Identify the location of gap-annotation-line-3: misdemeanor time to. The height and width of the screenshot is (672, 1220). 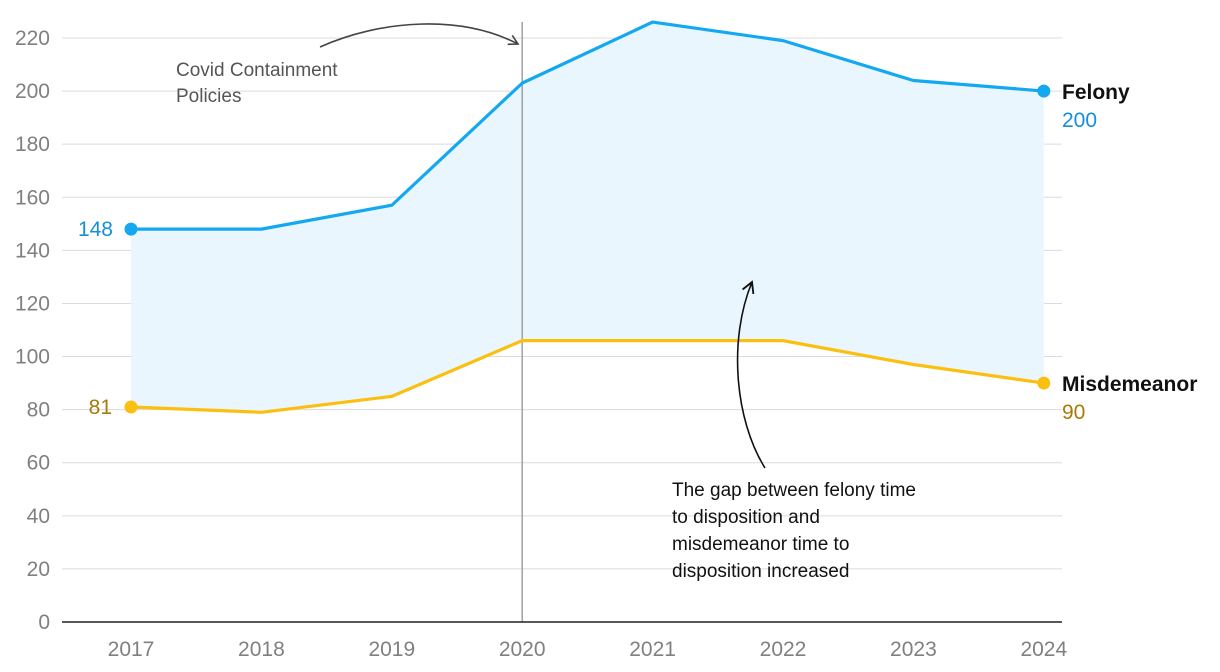
(760, 544).